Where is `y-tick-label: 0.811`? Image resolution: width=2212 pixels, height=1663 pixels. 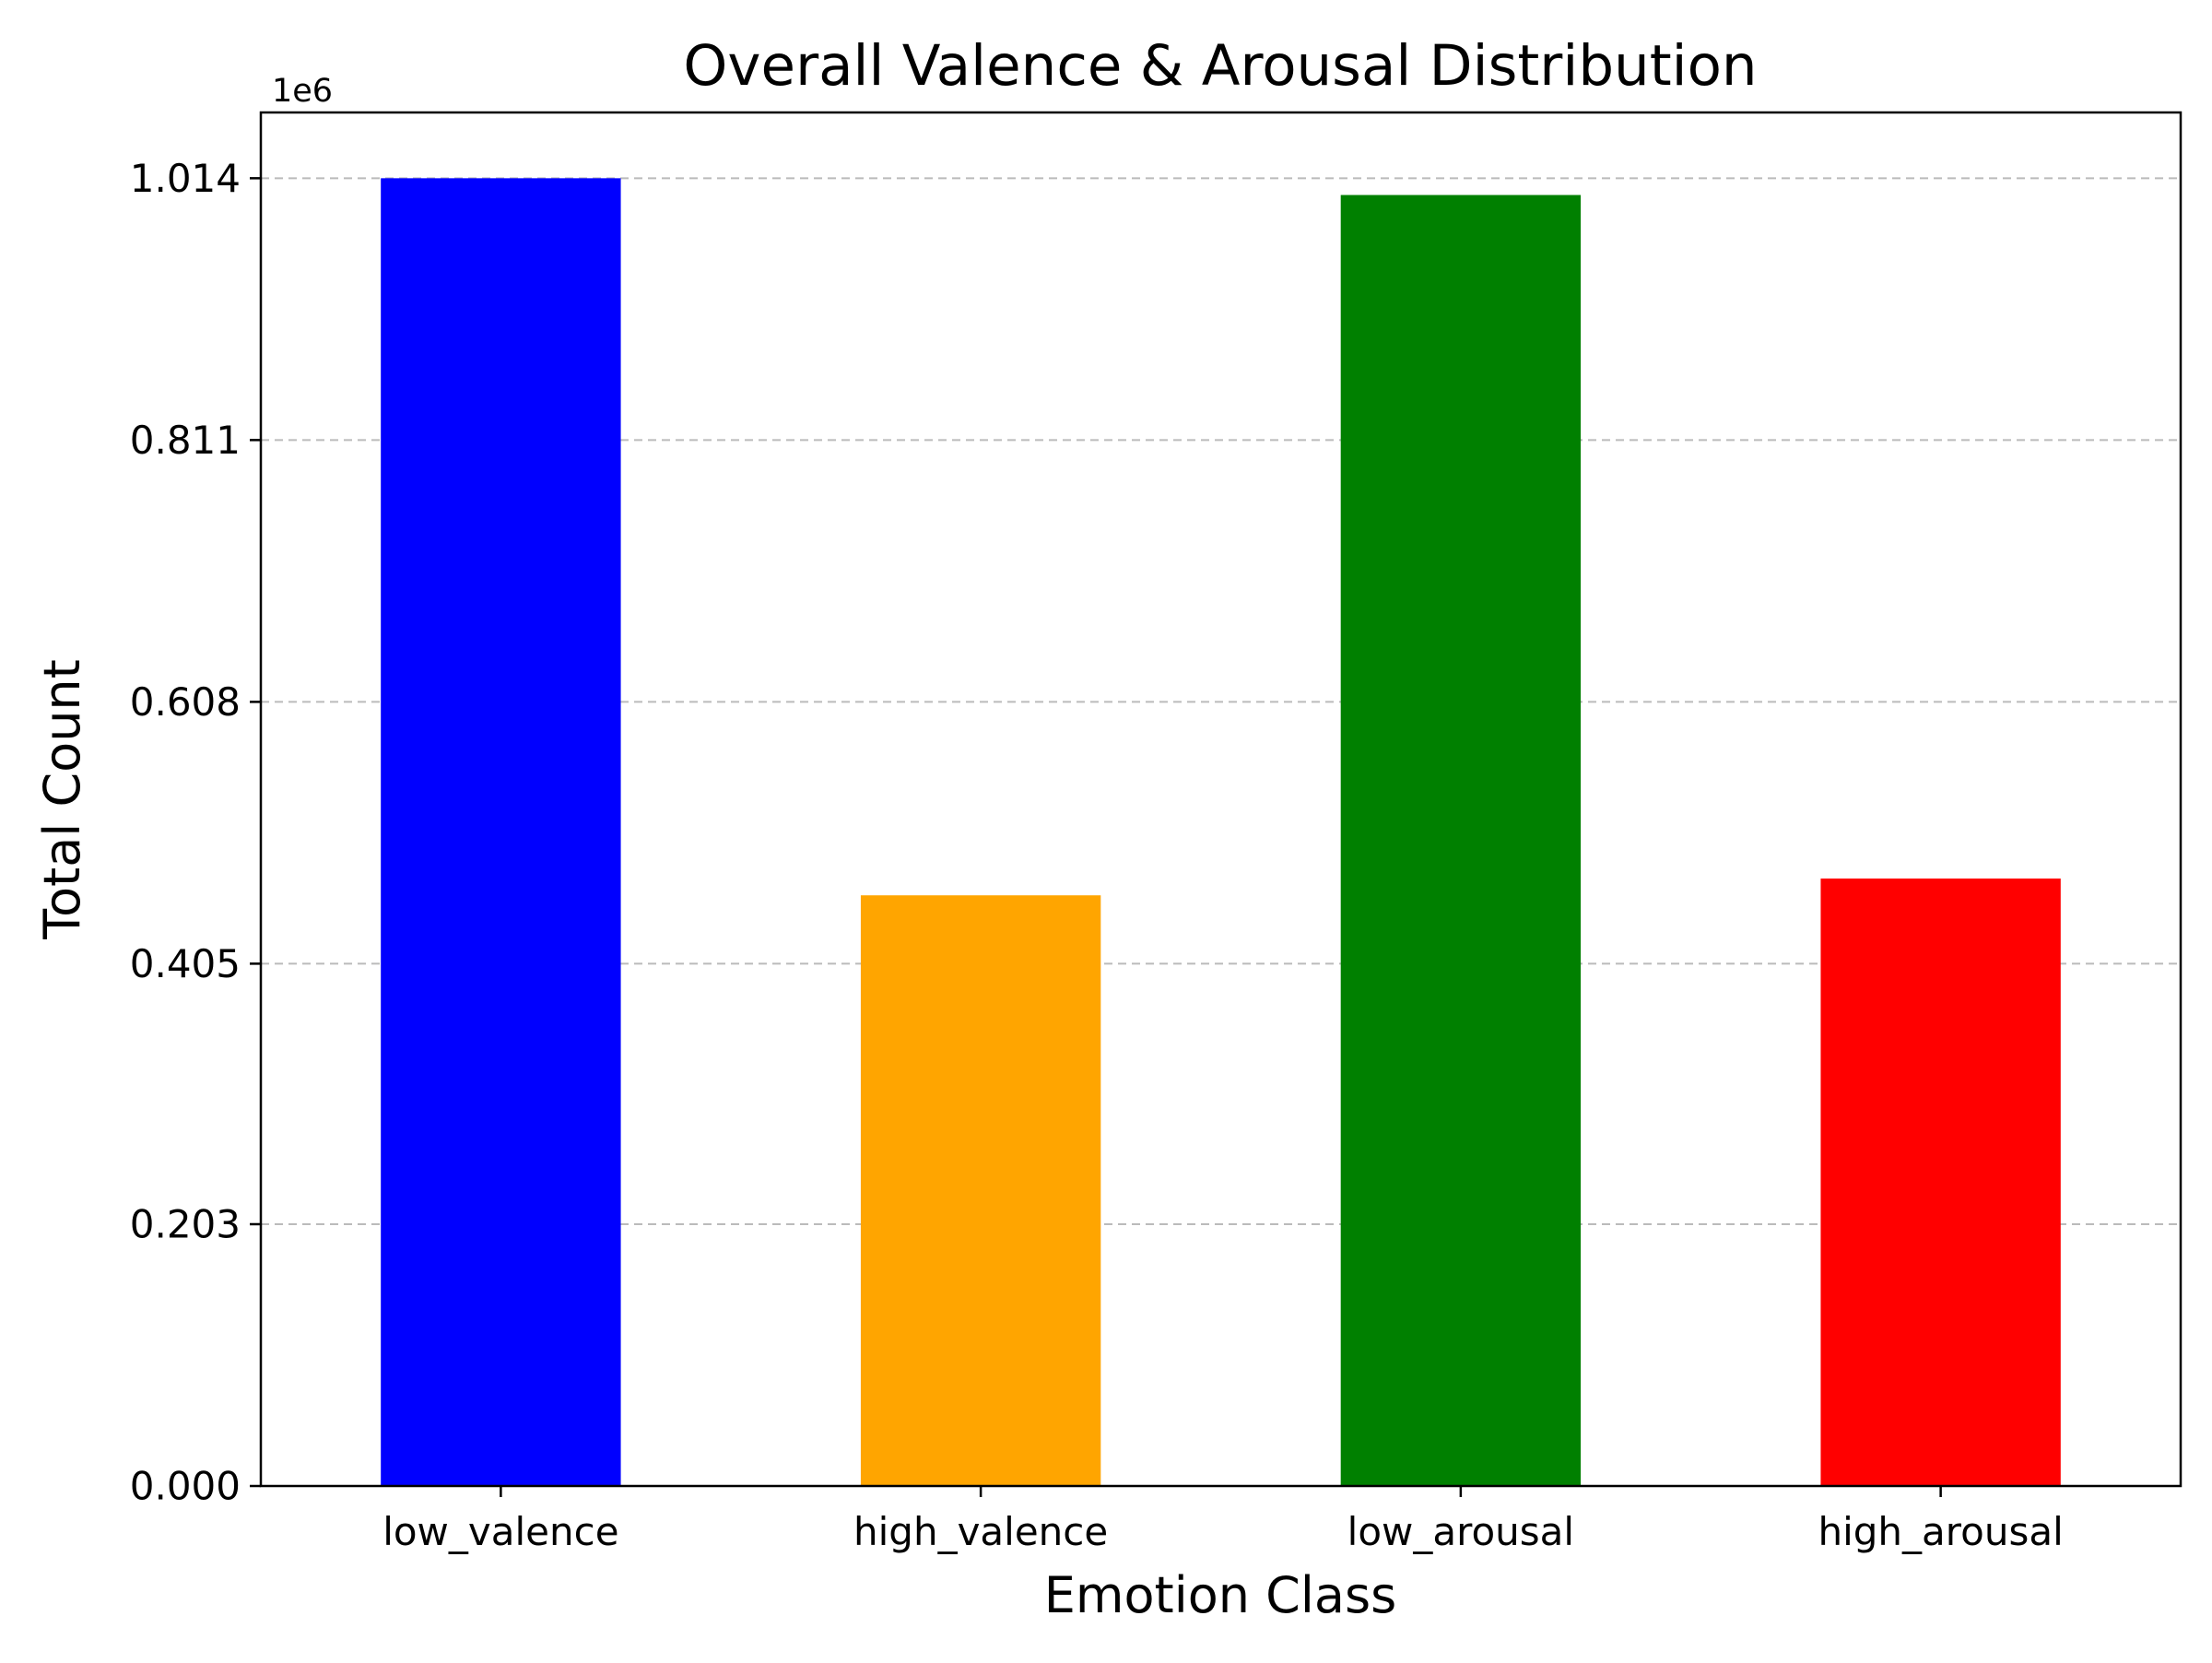
y-tick-label: 0.811 is located at coordinates (185, 440).